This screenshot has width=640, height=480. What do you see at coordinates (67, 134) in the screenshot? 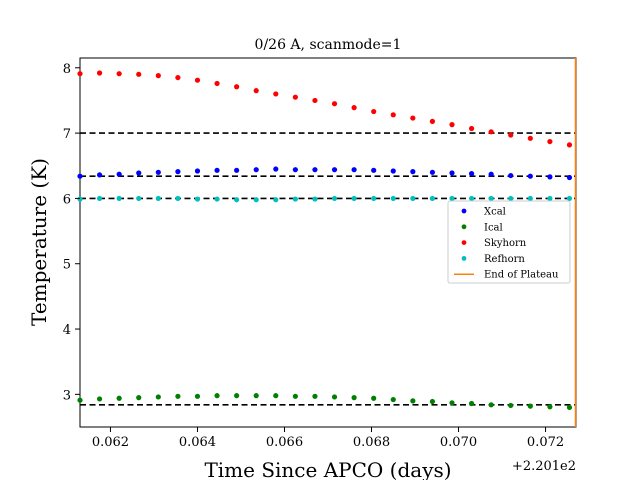
I see `y-tick-label: 7` at bounding box center [67, 134].